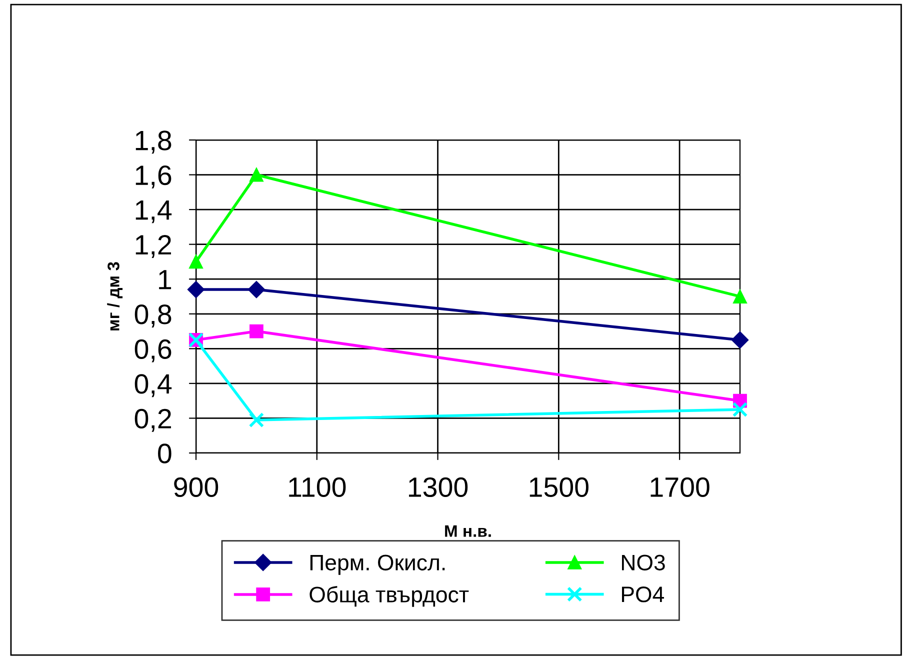 The height and width of the screenshot is (657, 914). What do you see at coordinates (154, 142) in the screenshot?
I see `y-tick-label: 1,8` at bounding box center [154, 142].